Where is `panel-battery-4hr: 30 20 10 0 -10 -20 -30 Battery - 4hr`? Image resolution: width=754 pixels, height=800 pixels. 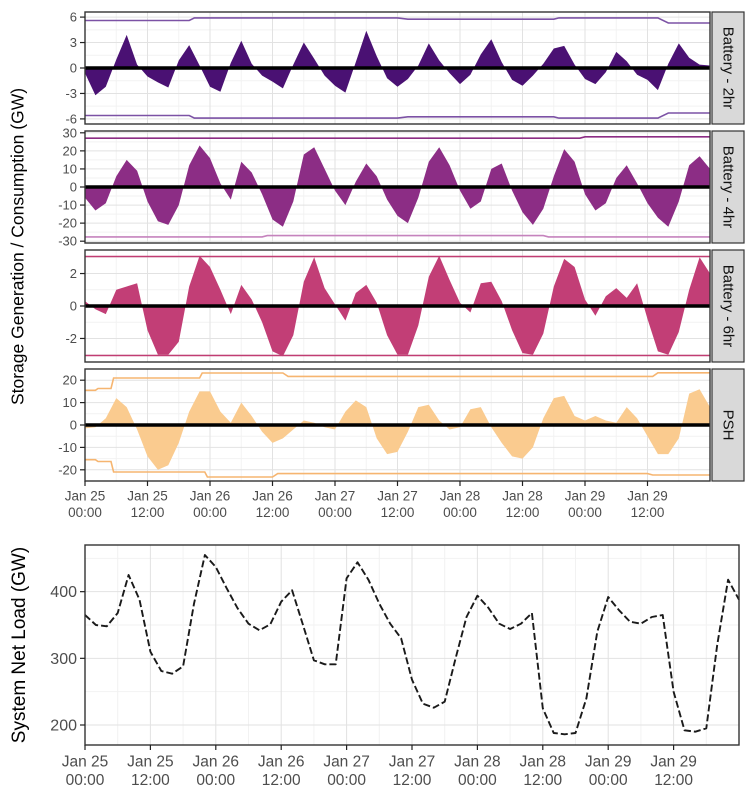 panel-battery-4hr: 30 20 10 0 -10 -20 -30 Battery - 4hr is located at coordinates (401, 187).